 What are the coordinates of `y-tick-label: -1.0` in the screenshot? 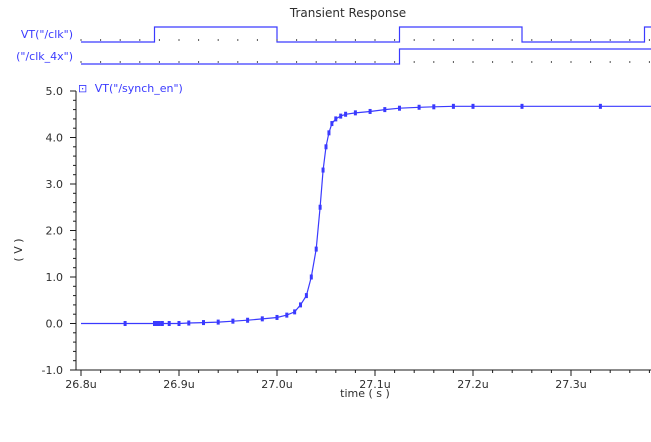 It's located at (52, 370).